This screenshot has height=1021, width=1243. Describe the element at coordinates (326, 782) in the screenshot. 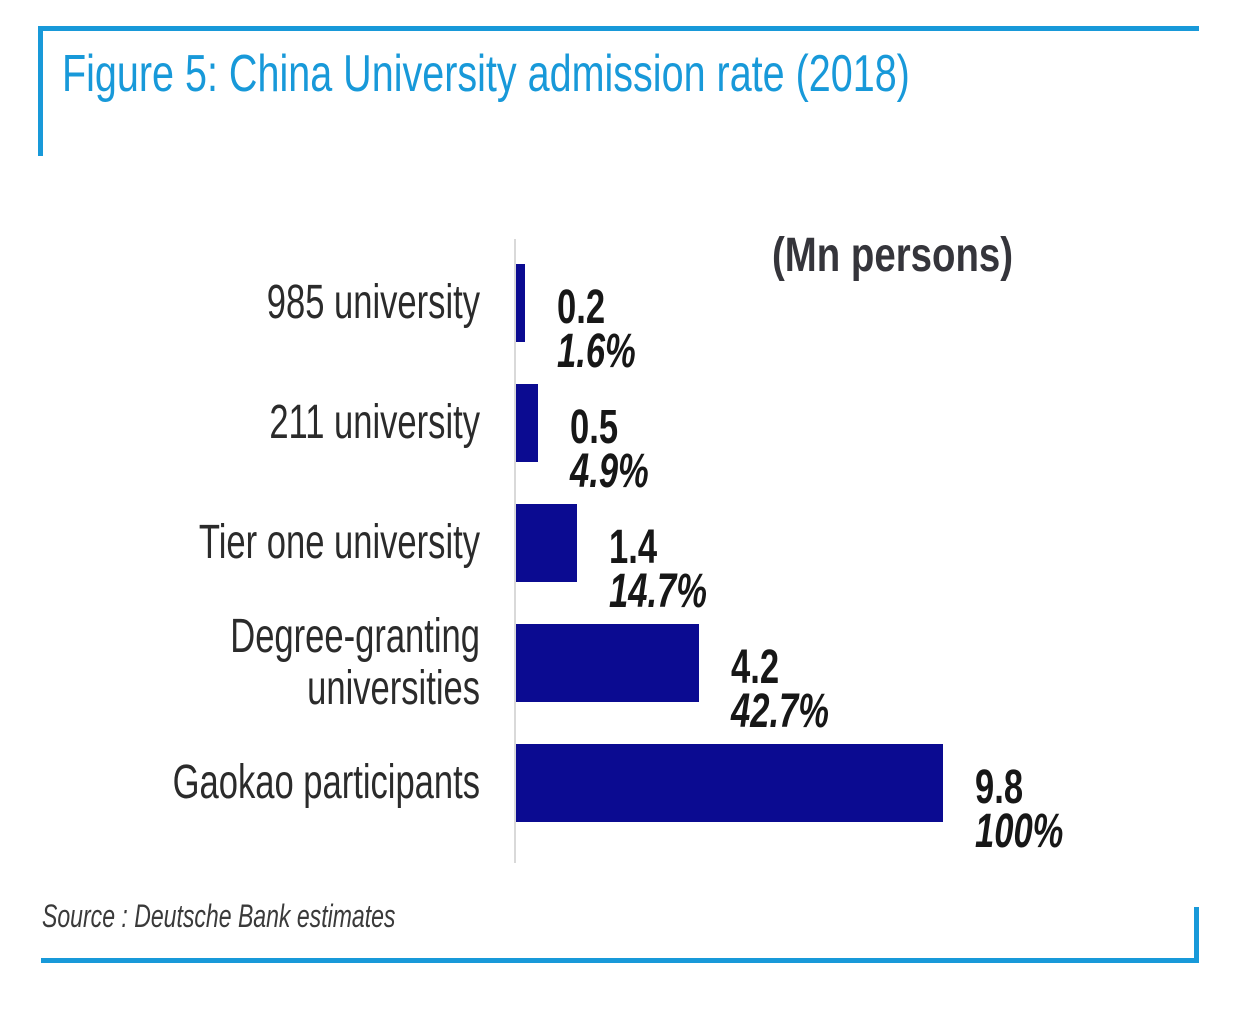

I see `category-label: Gaokao participants` at that location.